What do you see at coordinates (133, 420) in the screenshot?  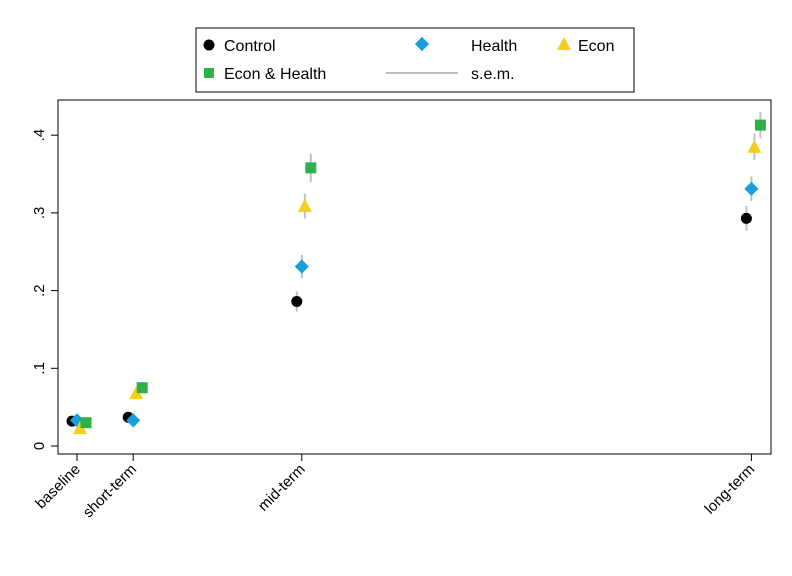 I see `health-point-short-term` at bounding box center [133, 420].